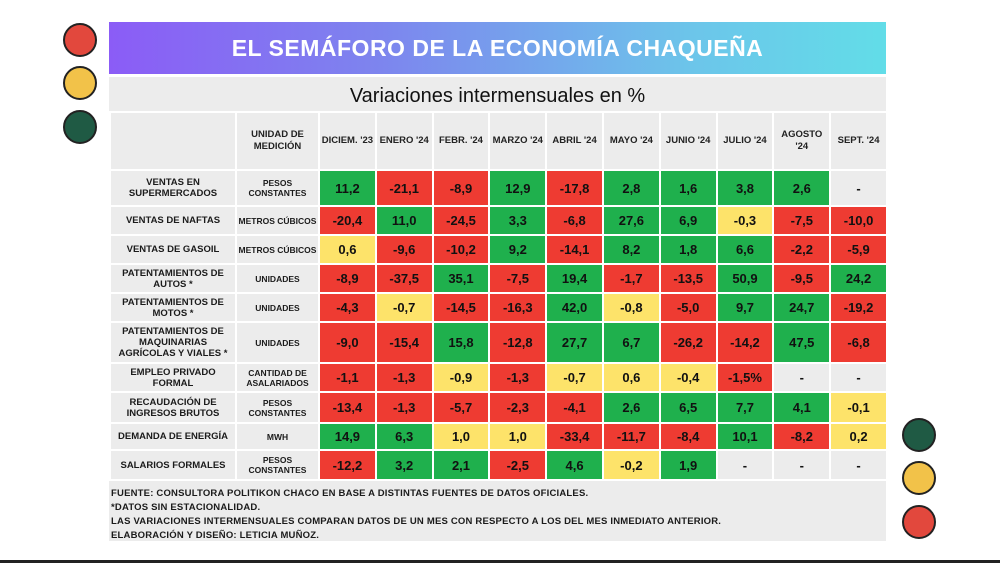 This screenshot has width=1000, height=563. I want to click on value-cell: -14,5, so click(461, 307).